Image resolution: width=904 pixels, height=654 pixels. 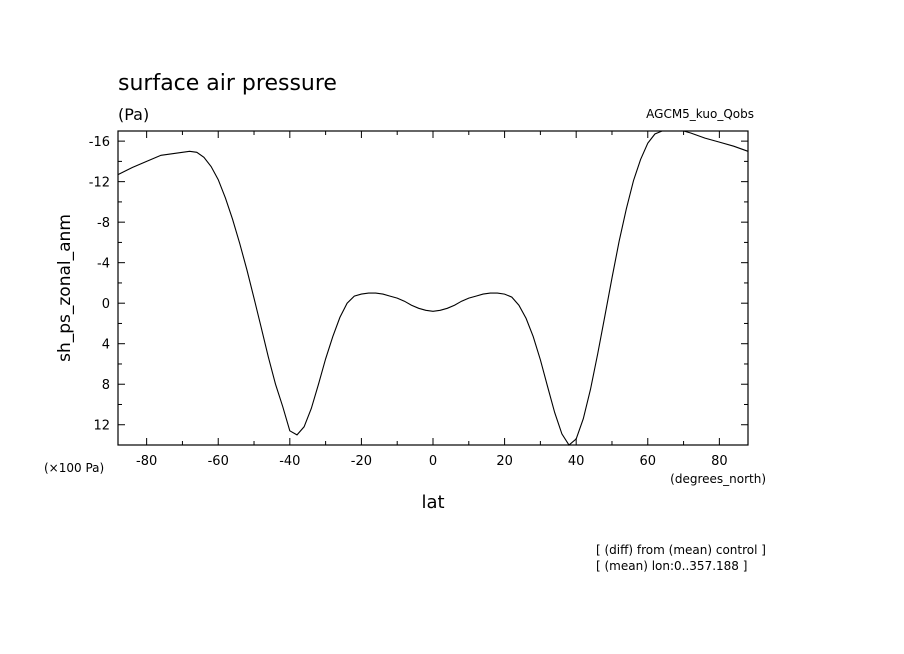 What do you see at coordinates (106, 345) in the screenshot?
I see `y-tick-label: 4` at bounding box center [106, 345].